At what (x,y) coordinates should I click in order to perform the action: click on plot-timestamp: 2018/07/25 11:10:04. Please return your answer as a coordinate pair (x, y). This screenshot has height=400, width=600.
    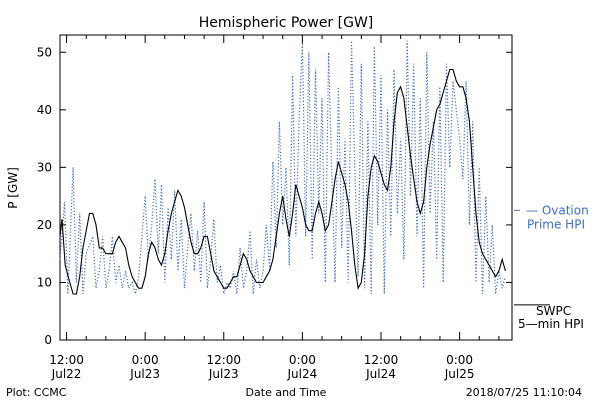
    Looking at the image, I should click on (524, 392).